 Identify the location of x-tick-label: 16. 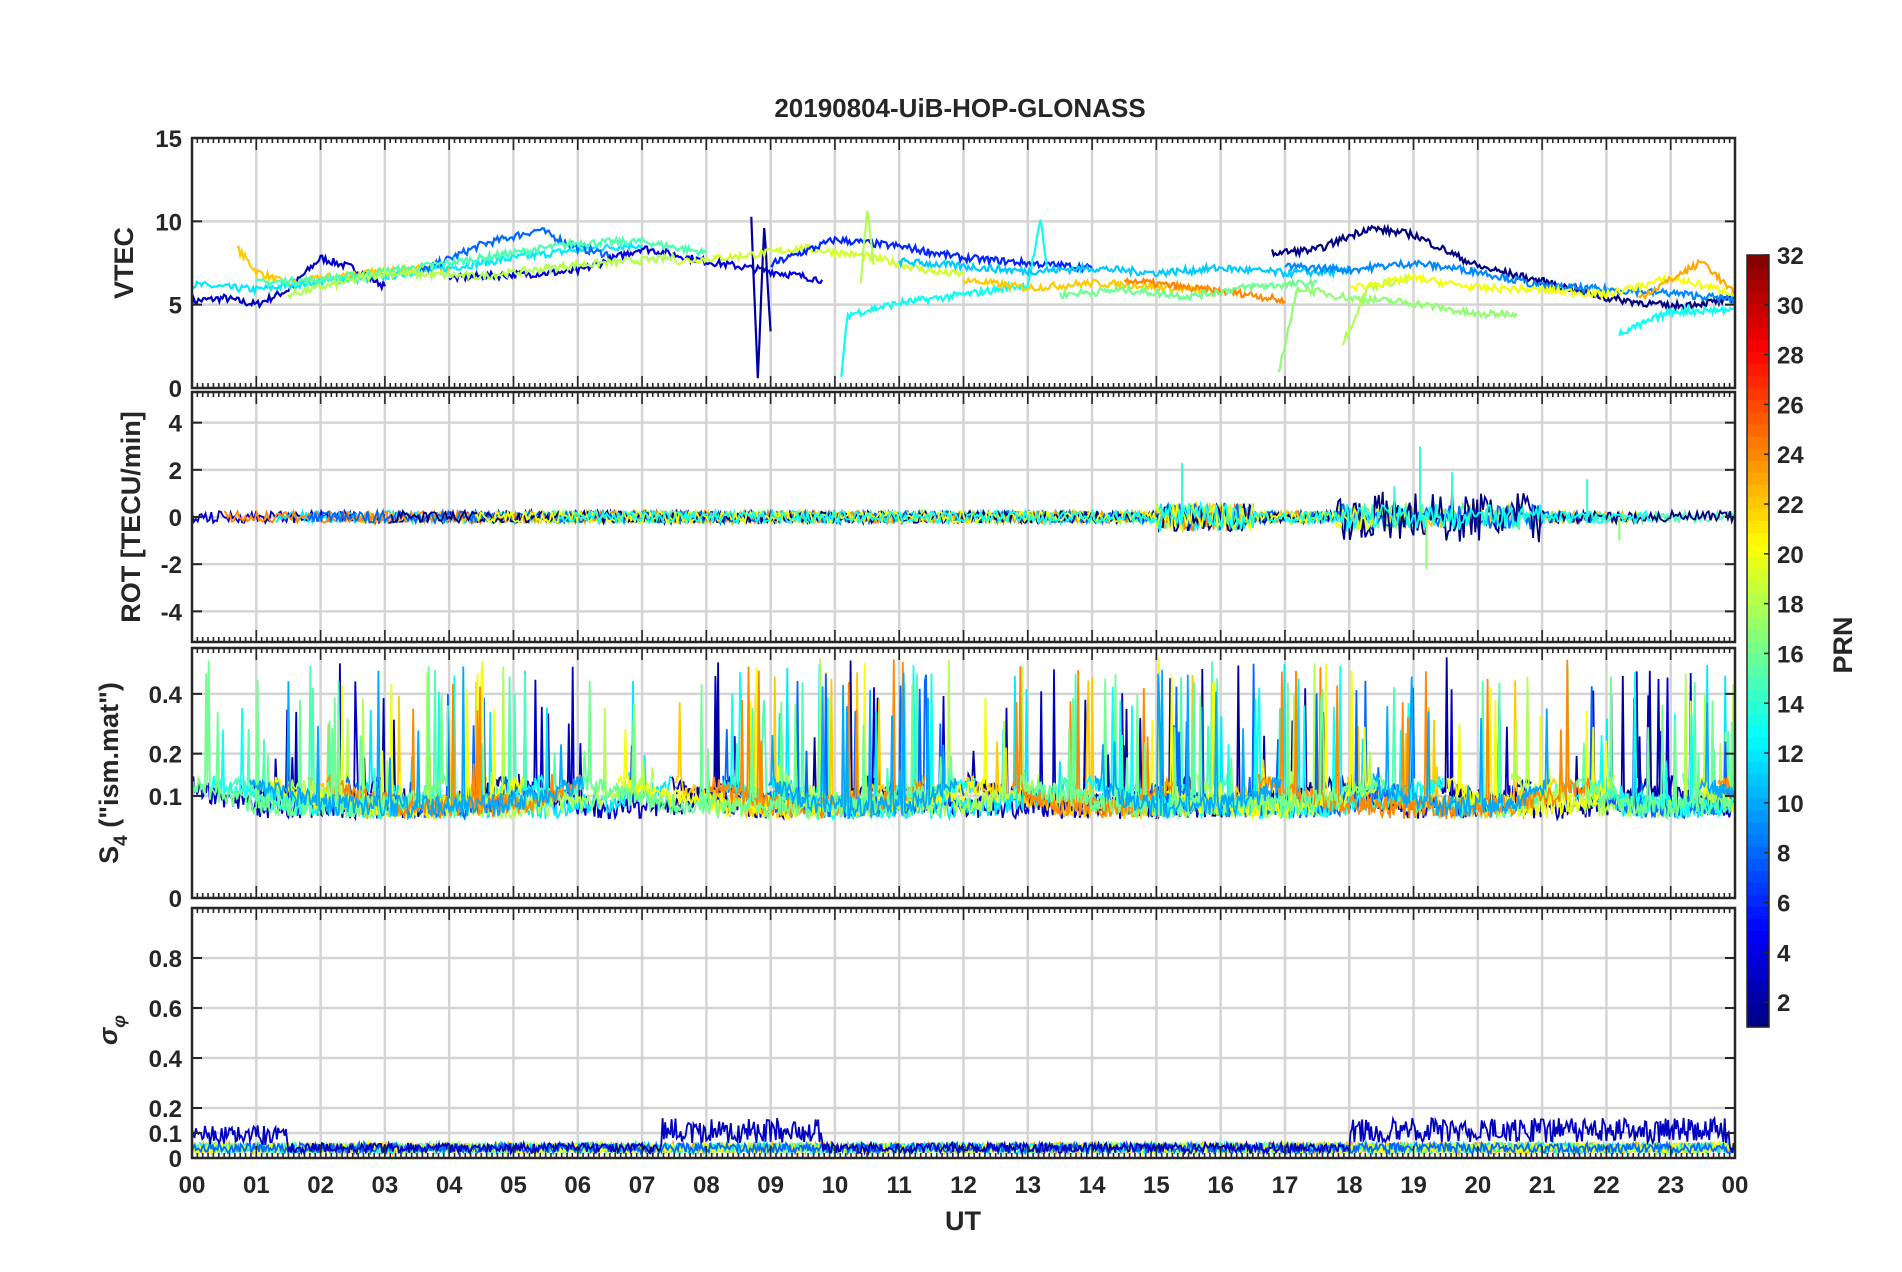
(1220, 1185).